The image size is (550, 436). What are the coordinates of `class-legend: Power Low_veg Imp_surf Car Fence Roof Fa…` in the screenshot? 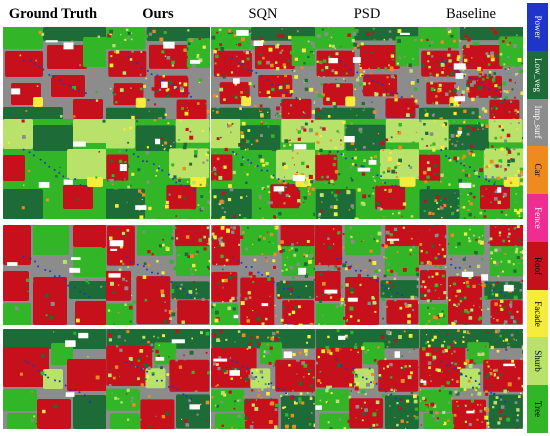 It's located at (537, 218).